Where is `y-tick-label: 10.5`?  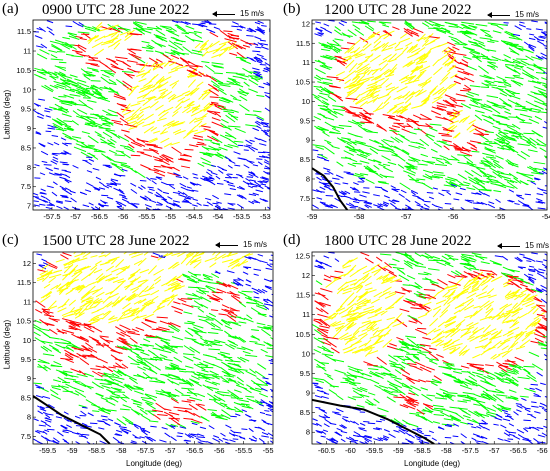
y-tick-label: 10.5 is located at coordinates (23, 321).